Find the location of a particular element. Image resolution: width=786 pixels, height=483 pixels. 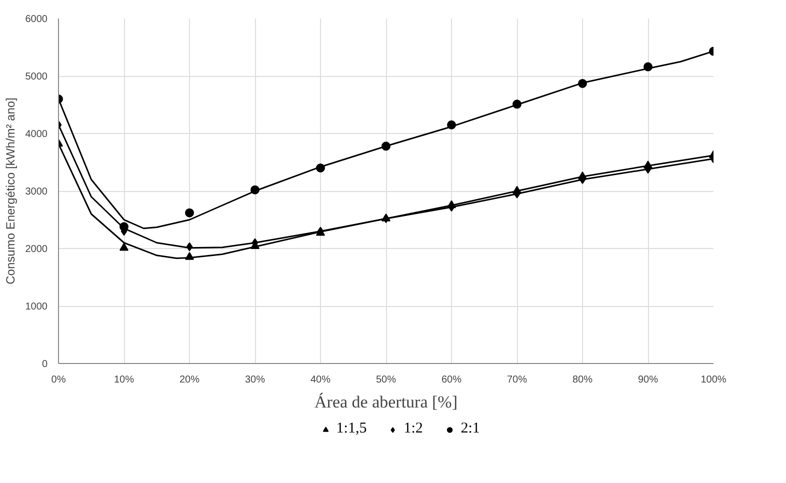

legend-label: 2:1 is located at coordinates (470, 429).